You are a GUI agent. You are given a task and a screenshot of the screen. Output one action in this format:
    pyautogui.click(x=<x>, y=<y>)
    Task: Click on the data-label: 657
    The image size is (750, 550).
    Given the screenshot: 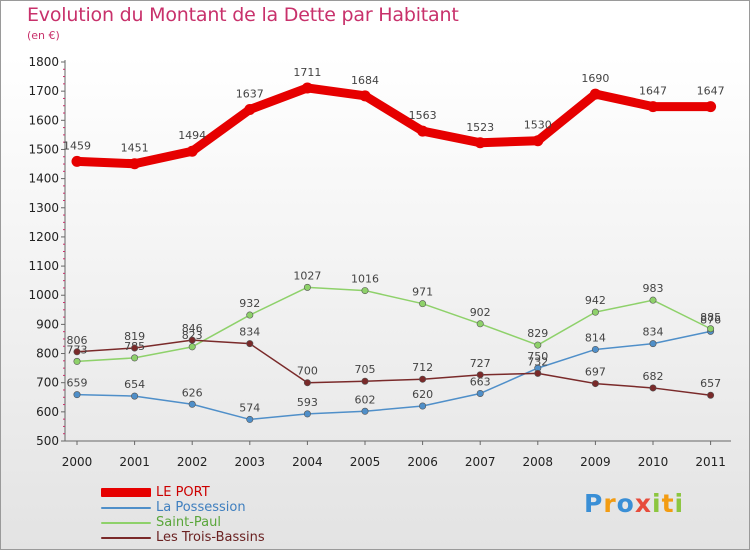 What is the action you would take?
    pyautogui.click(x=710, y=383)
    